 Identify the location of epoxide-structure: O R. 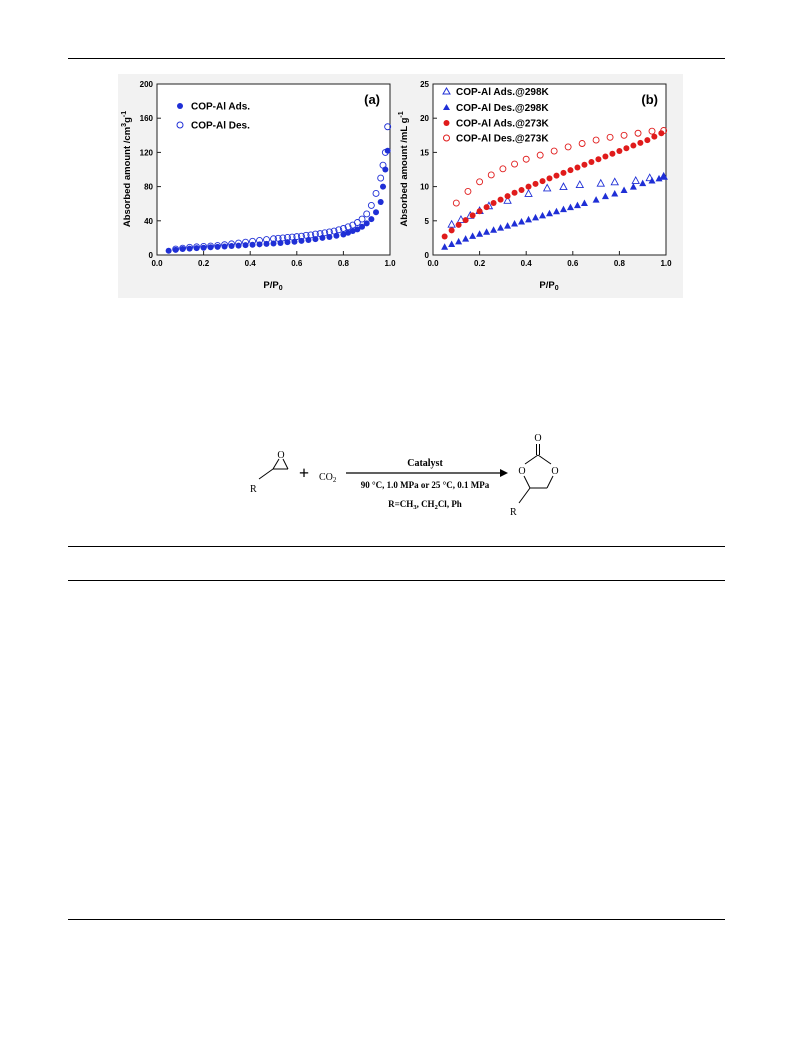
(269, 472).